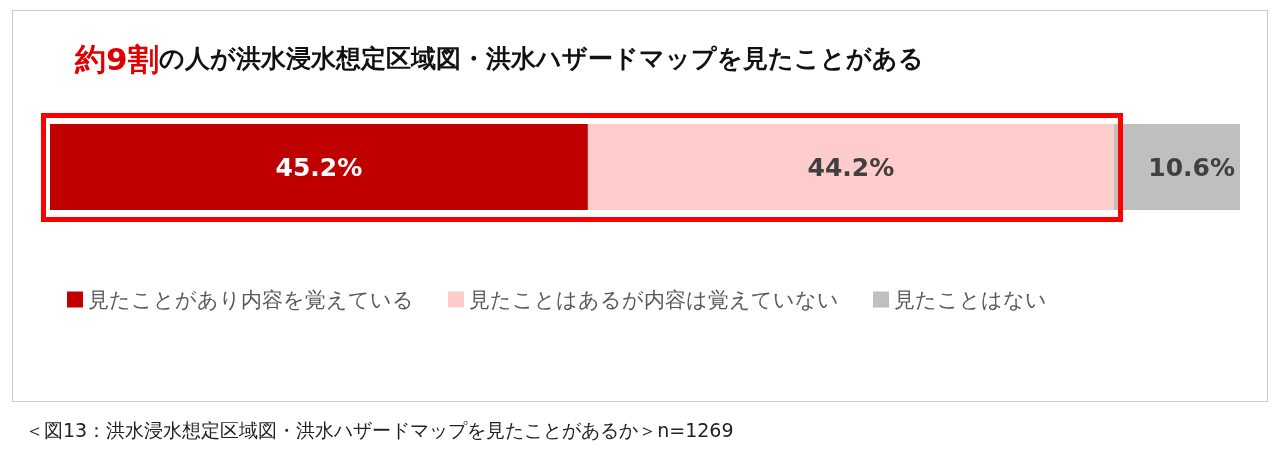 This screenshot has width=1280, height=460. Describe the element at coordinates (319, 167) in the screenshot. I see `data-label: 45.2%` at that location.